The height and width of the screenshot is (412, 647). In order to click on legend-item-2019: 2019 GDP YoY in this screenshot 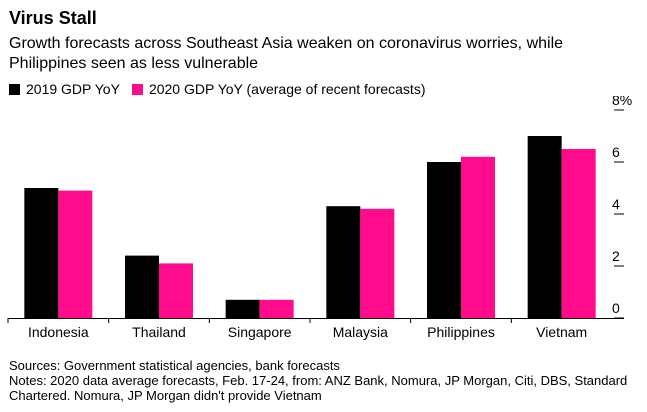, I will do `click(64, 89)`.